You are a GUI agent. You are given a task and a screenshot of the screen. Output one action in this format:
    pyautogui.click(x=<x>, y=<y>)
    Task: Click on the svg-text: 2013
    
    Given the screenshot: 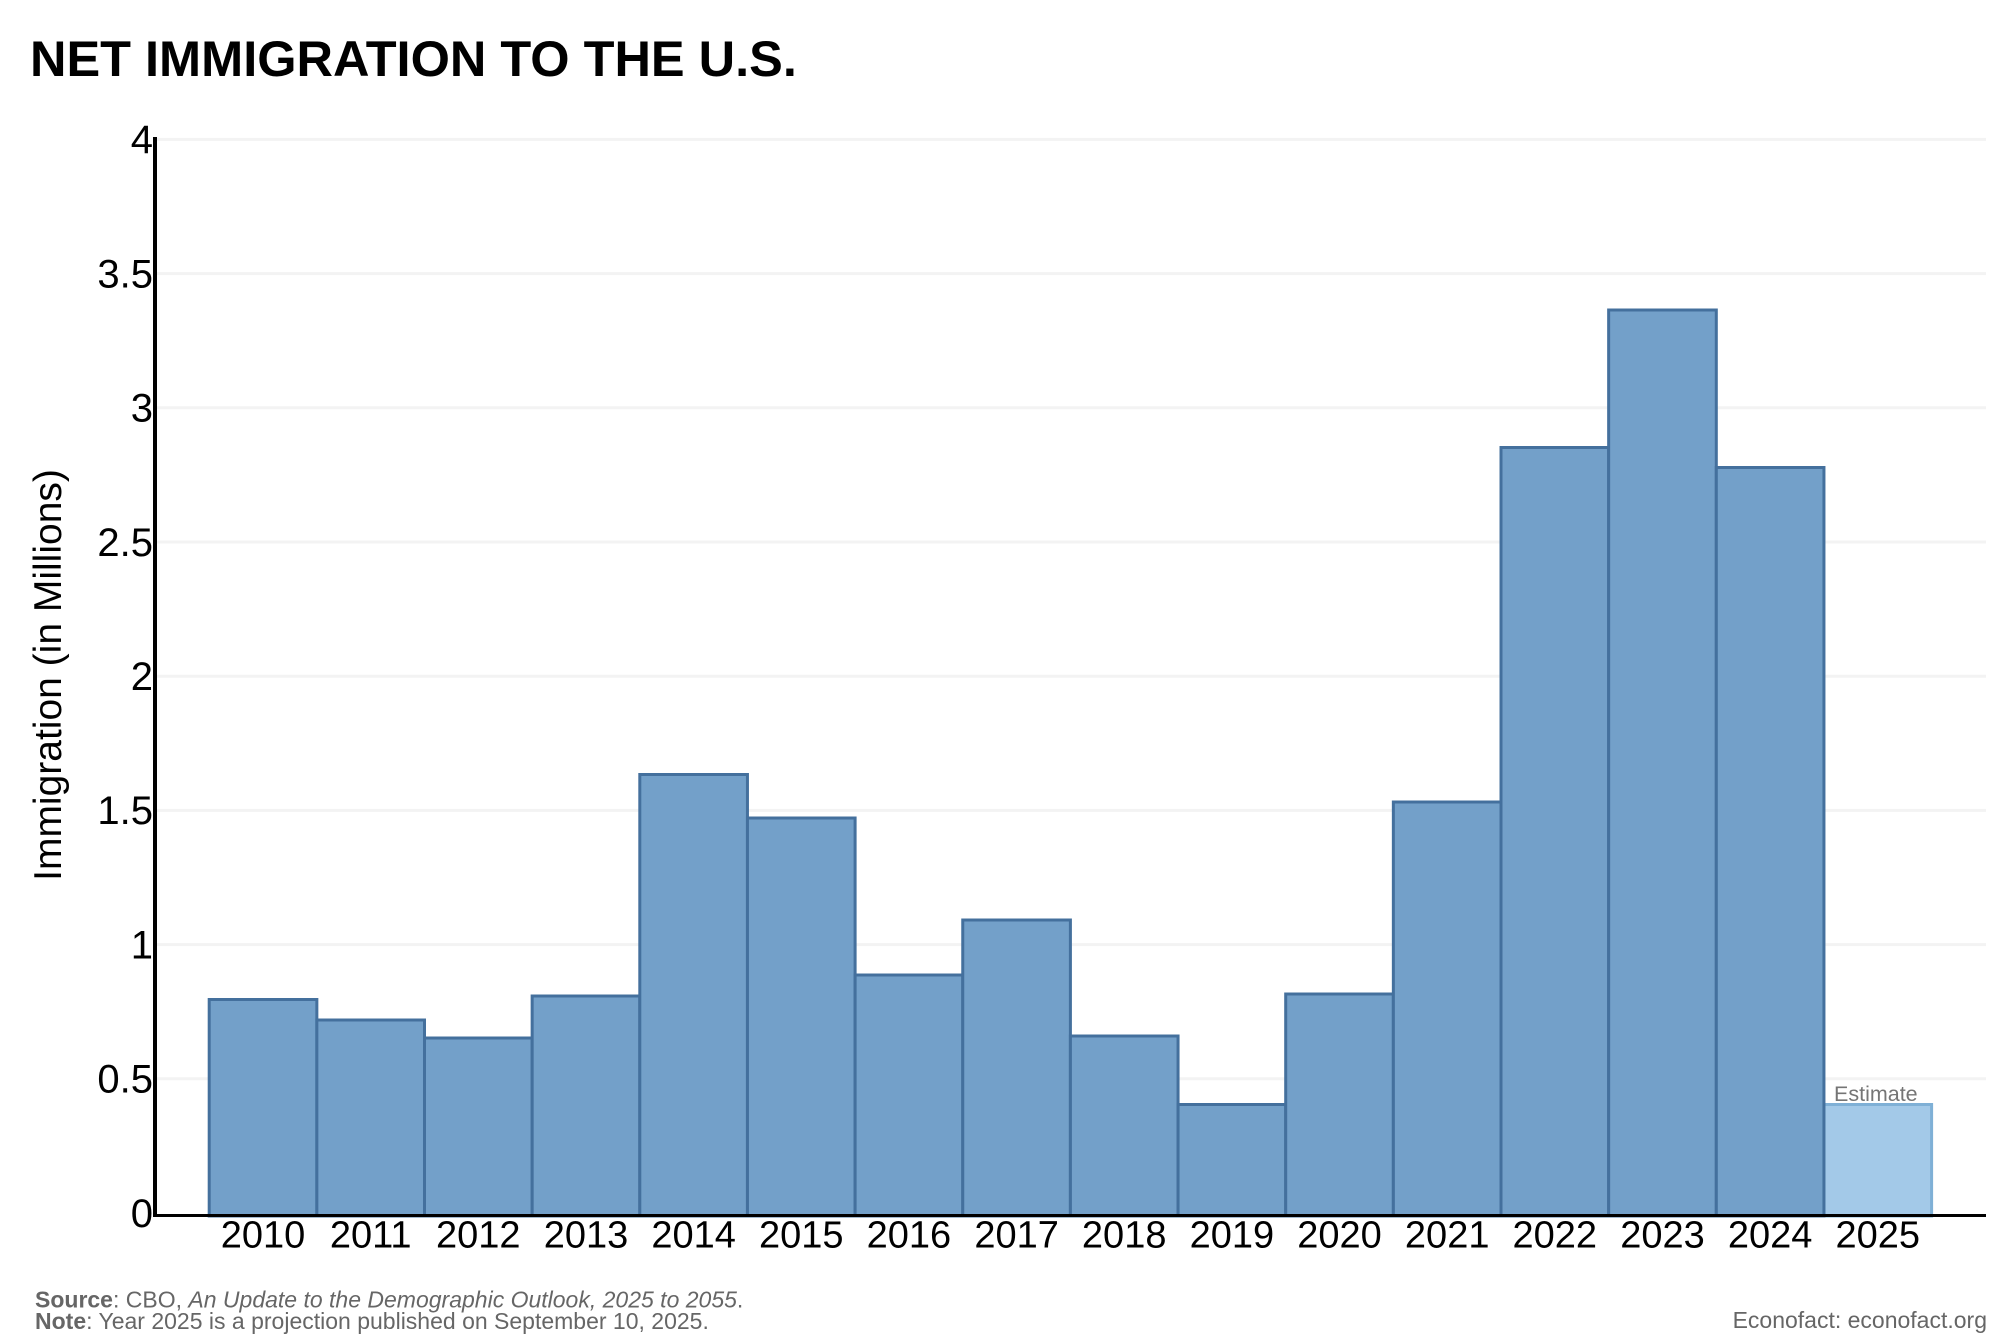 What is the action you would take?
    pyautogui.click(x=586, y=1236)
    